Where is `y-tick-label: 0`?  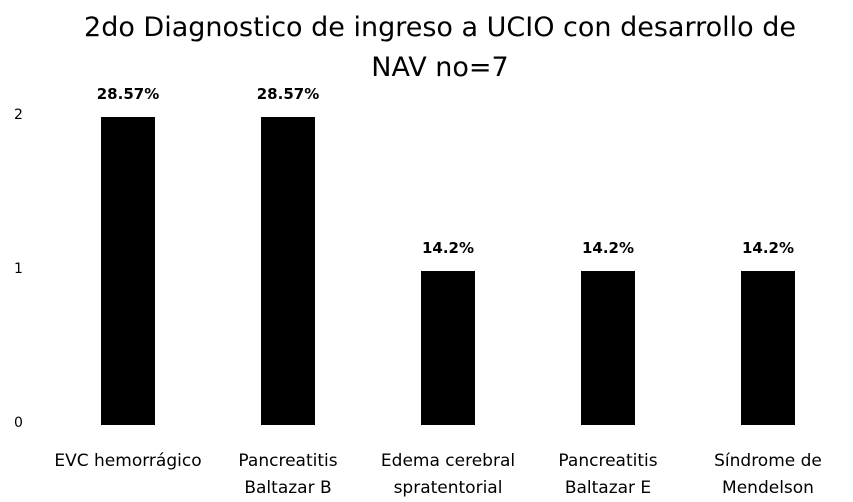
y-tick-label: 0 is located at coordinates (18, 423).